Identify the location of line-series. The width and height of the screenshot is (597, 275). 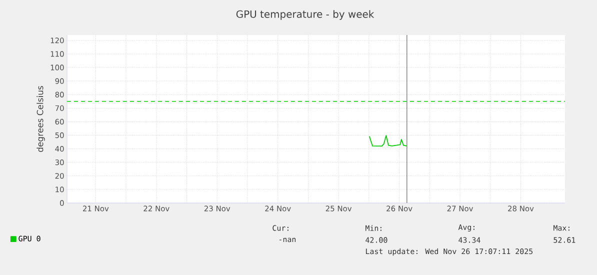
(388, 141).